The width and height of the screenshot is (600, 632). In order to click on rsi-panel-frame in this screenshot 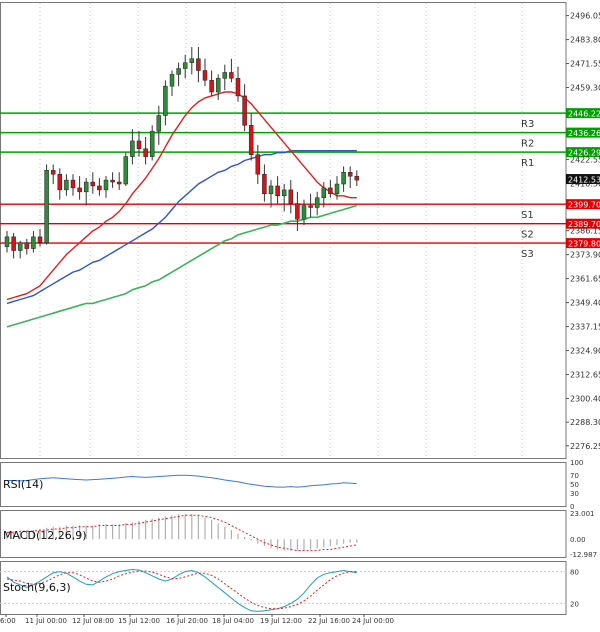, I will do `click(283, 484)`.